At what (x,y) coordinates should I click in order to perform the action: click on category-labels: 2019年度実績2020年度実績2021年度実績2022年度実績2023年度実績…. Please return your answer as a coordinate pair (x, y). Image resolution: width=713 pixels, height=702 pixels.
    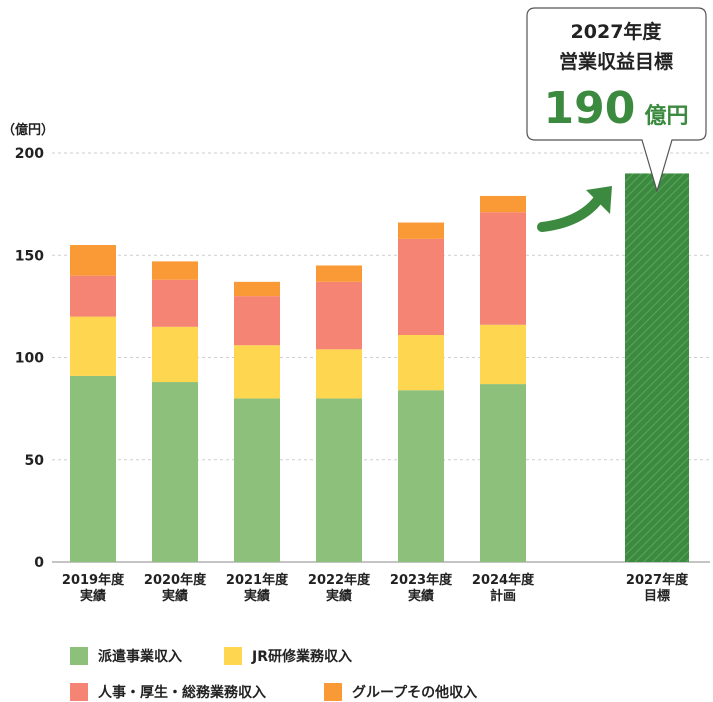
    Looking at the image, I should click on (375, 588).